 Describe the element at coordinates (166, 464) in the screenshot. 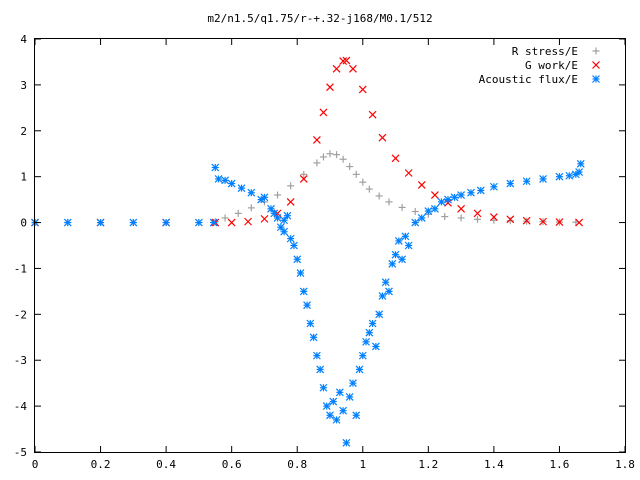

I see `x-tick-label: 0.4` at that location.